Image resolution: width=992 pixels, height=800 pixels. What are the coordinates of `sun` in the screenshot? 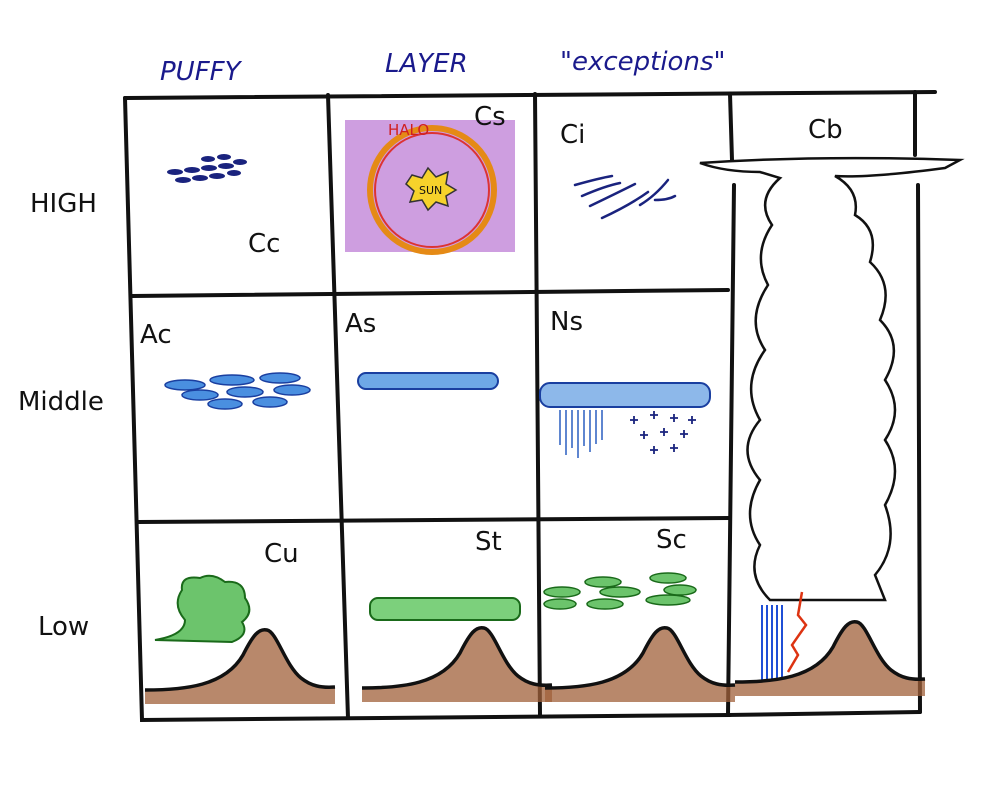 It's located at (431, 189).